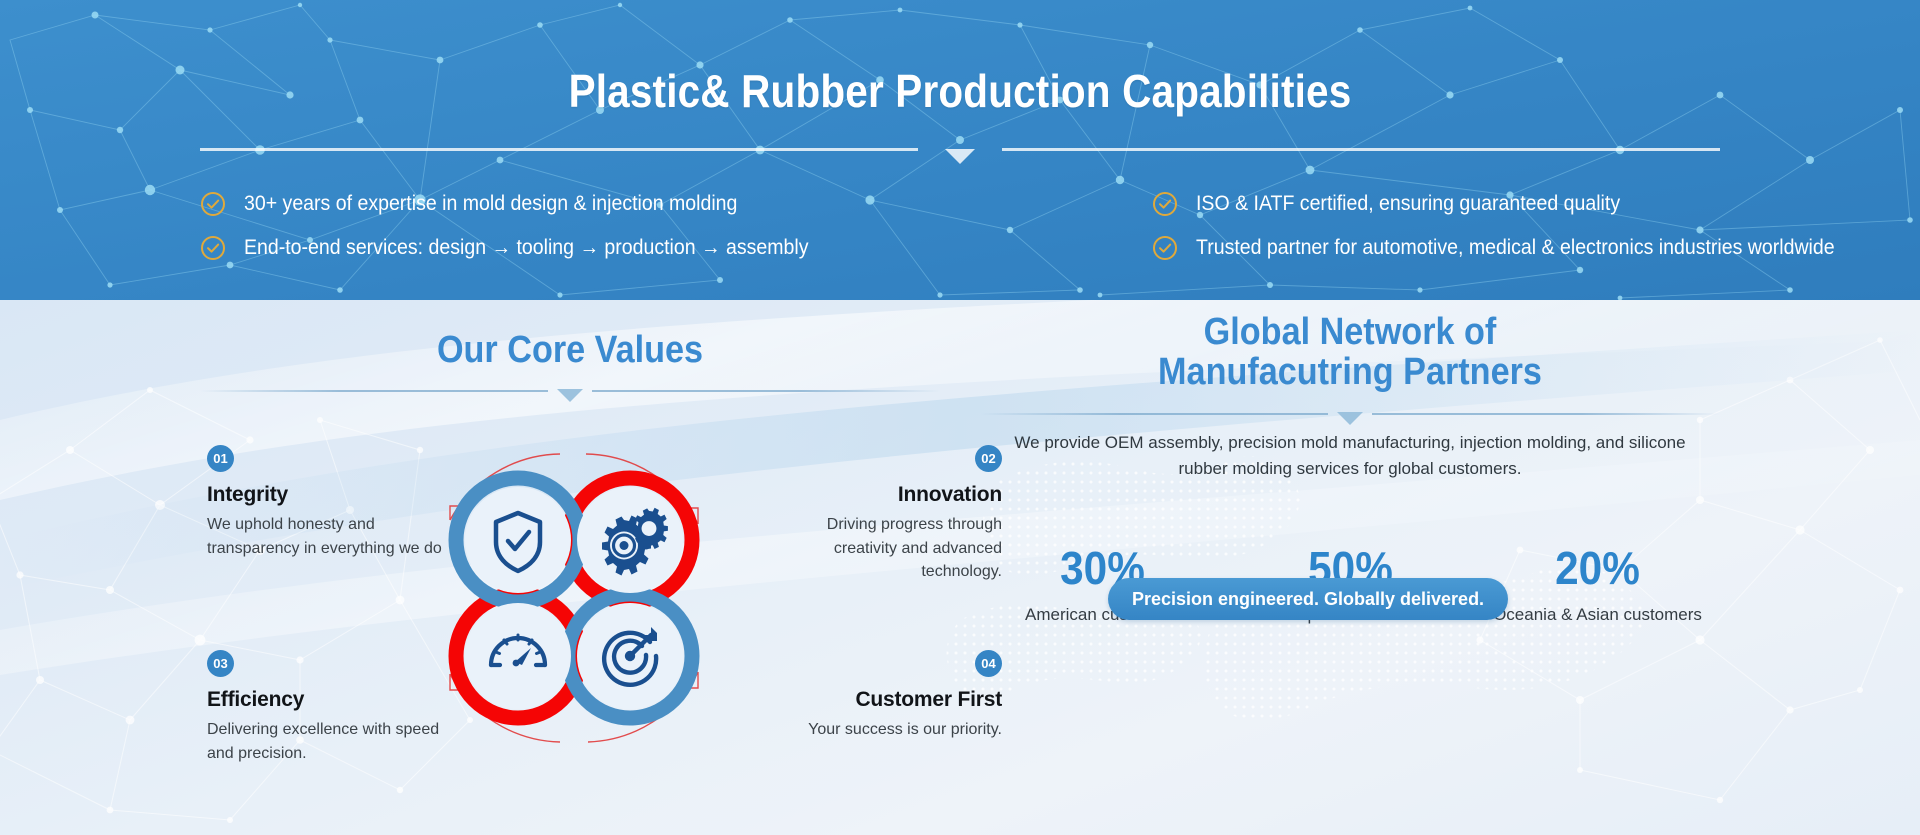 This screenshot has width=1920, height=835. I want to click on stat-label: Oceania & Asian customers, so click(1597, 614).